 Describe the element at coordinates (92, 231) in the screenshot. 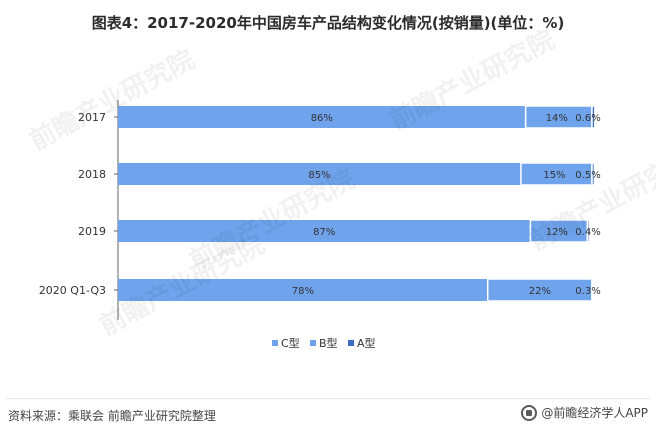

I see `category-label: 2019` at that location.